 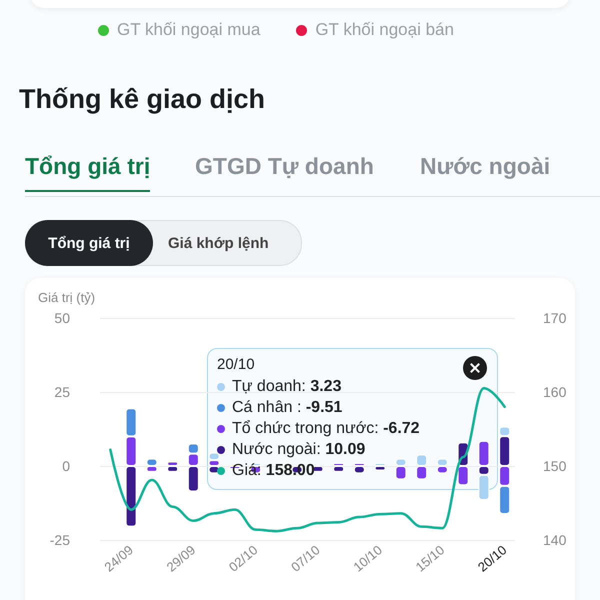 What do you see at coordinates (188, 30) in the screenshot?
I see `text: GT khối ngoại mua` at bounding box center [188, 30].